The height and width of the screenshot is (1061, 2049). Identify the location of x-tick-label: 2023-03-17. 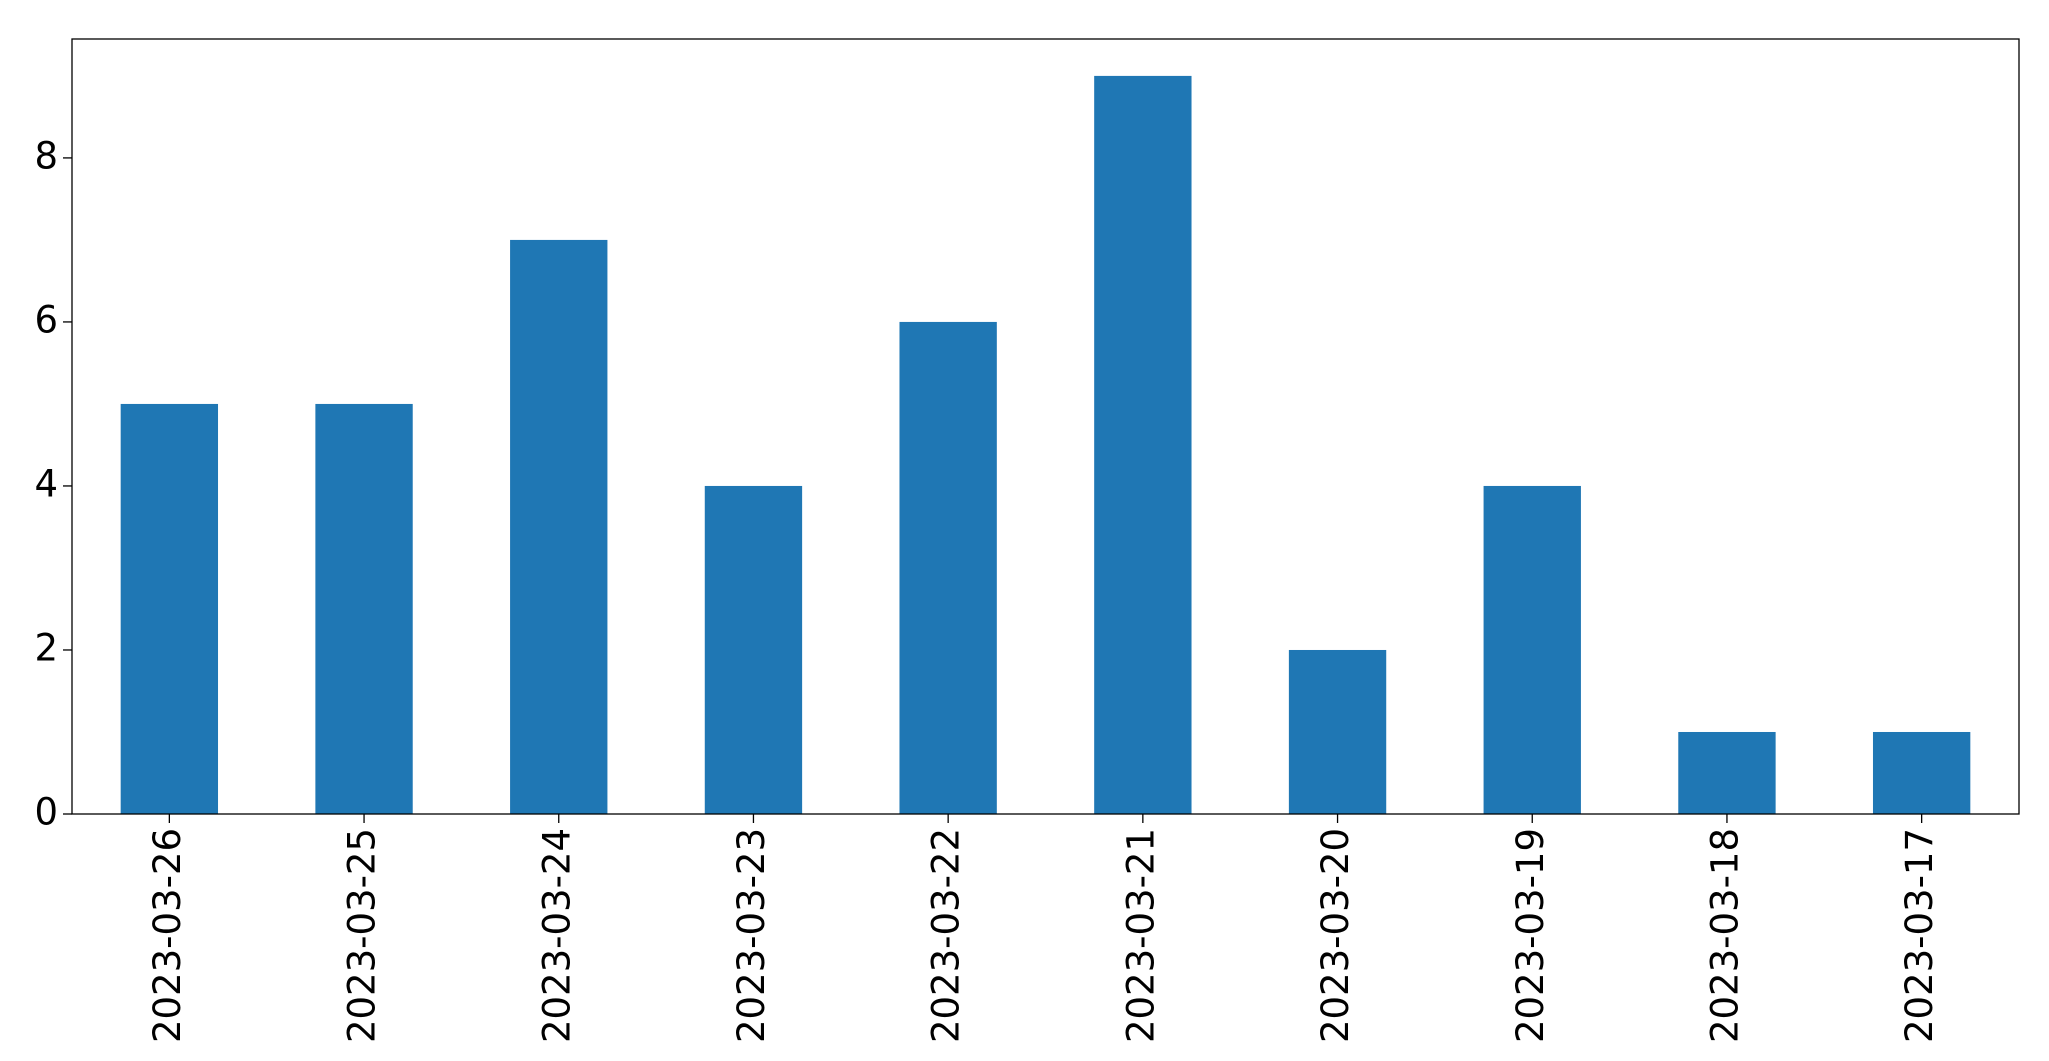
(1919, 935).